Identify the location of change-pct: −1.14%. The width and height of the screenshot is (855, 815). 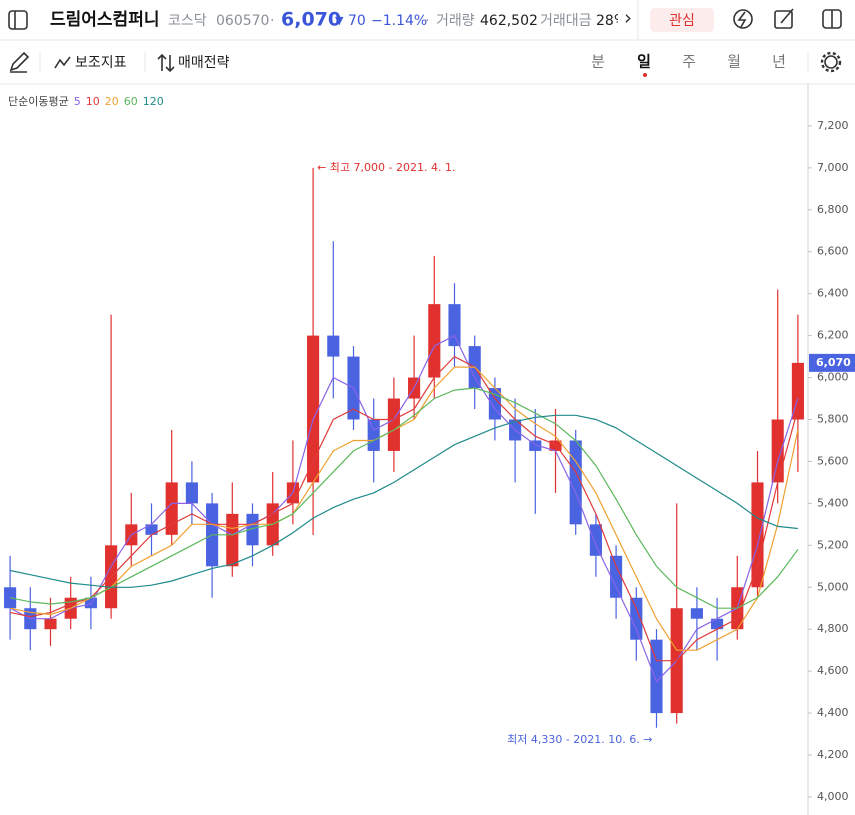
(399, 21).